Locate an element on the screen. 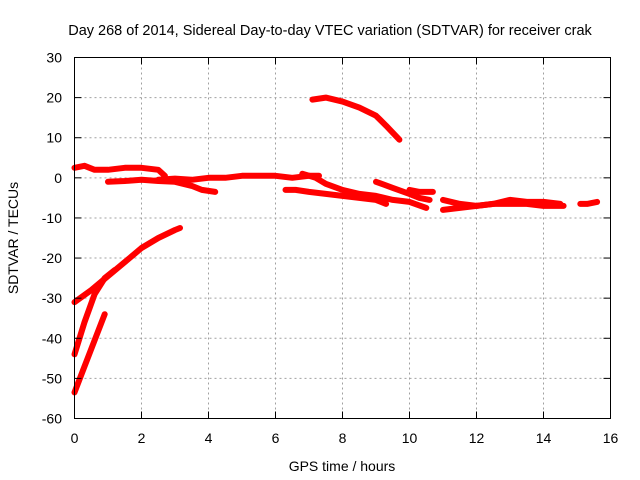 The image size is (640, 480). x-tick-label: 4 is located at coordinates (209, 438).